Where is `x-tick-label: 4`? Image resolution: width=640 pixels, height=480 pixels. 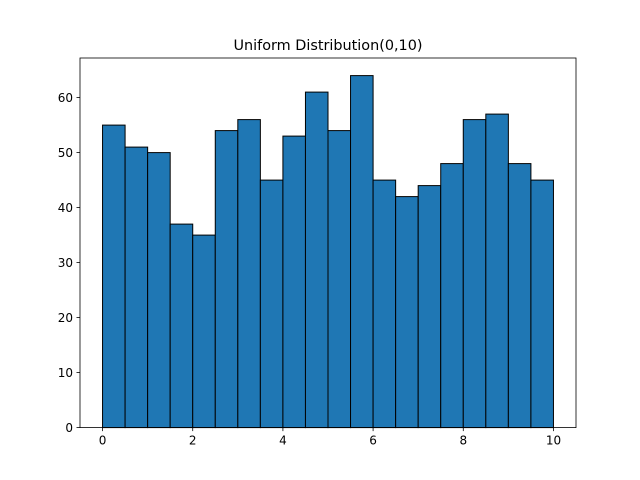 x-tick-label: 4 is located at coordinates (283, 441).